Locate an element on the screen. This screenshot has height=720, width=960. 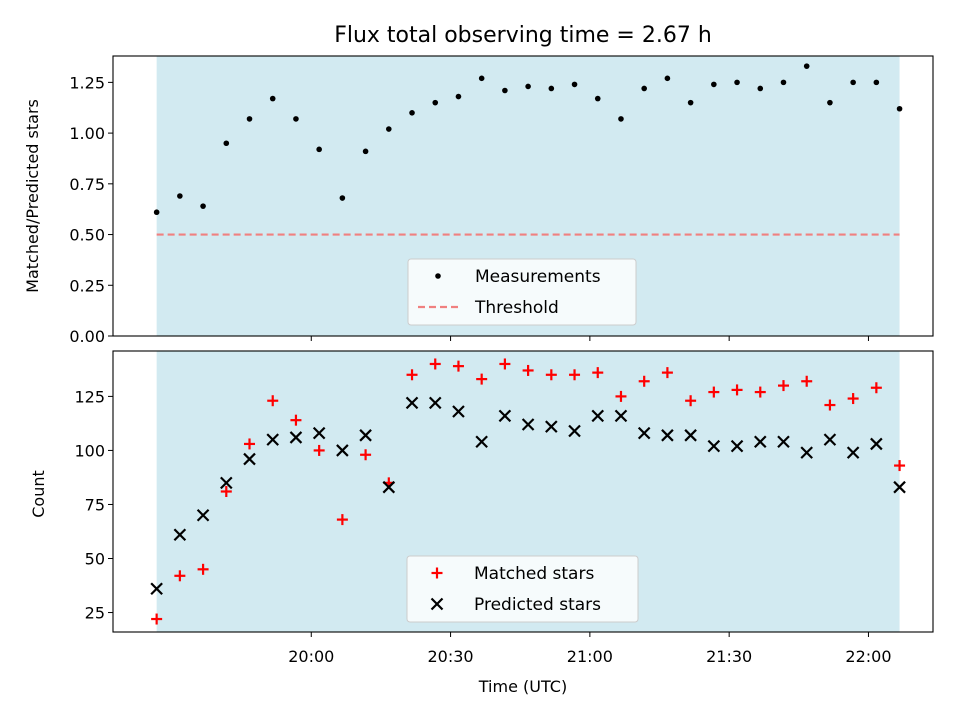
legend-label: Threshold is located at coordinates (516, 308).